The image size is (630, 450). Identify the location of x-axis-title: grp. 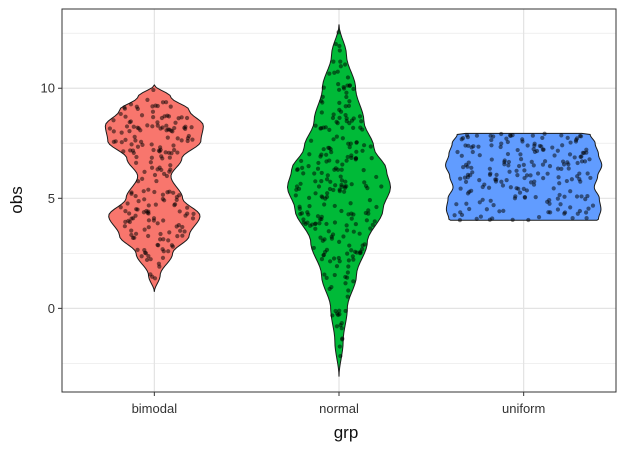
(346, 432).